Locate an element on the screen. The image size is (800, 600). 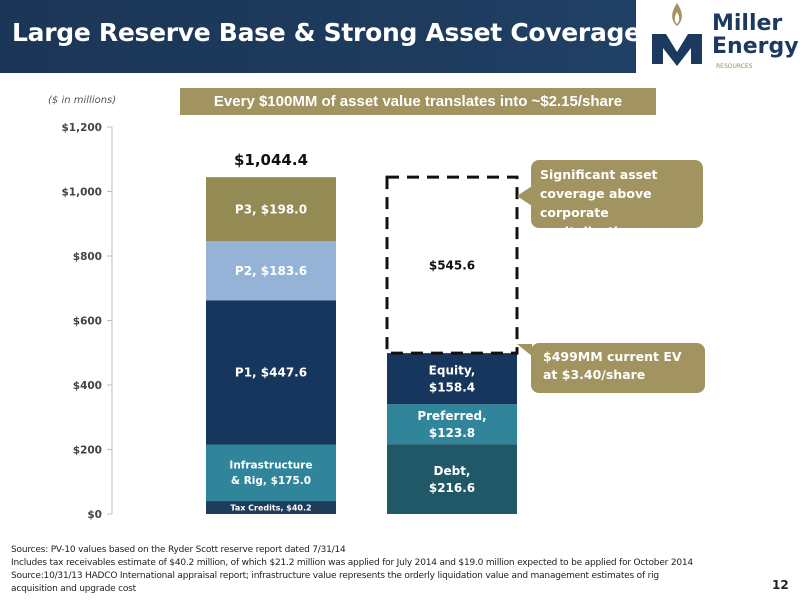
bar-segment-label: Tax Credits, $40.2 is located at coordinates (270, 507).